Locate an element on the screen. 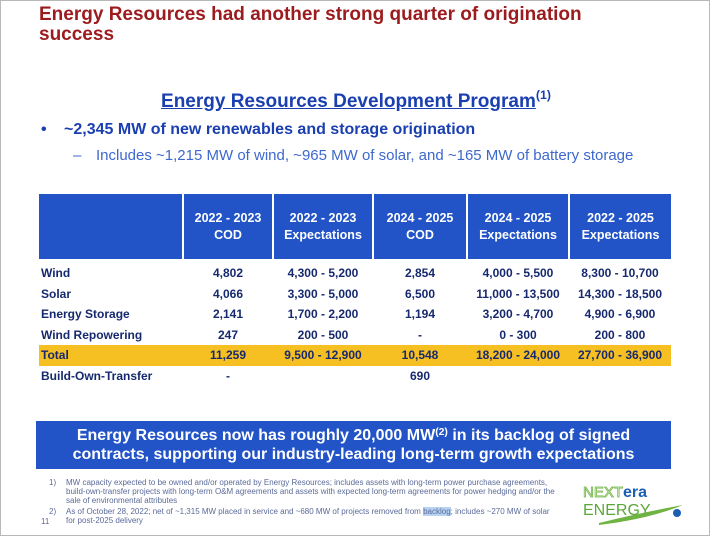 The width and height of the screenshot is (710, 536). cell-text: 4,802 is located at coordinates (228, 273).